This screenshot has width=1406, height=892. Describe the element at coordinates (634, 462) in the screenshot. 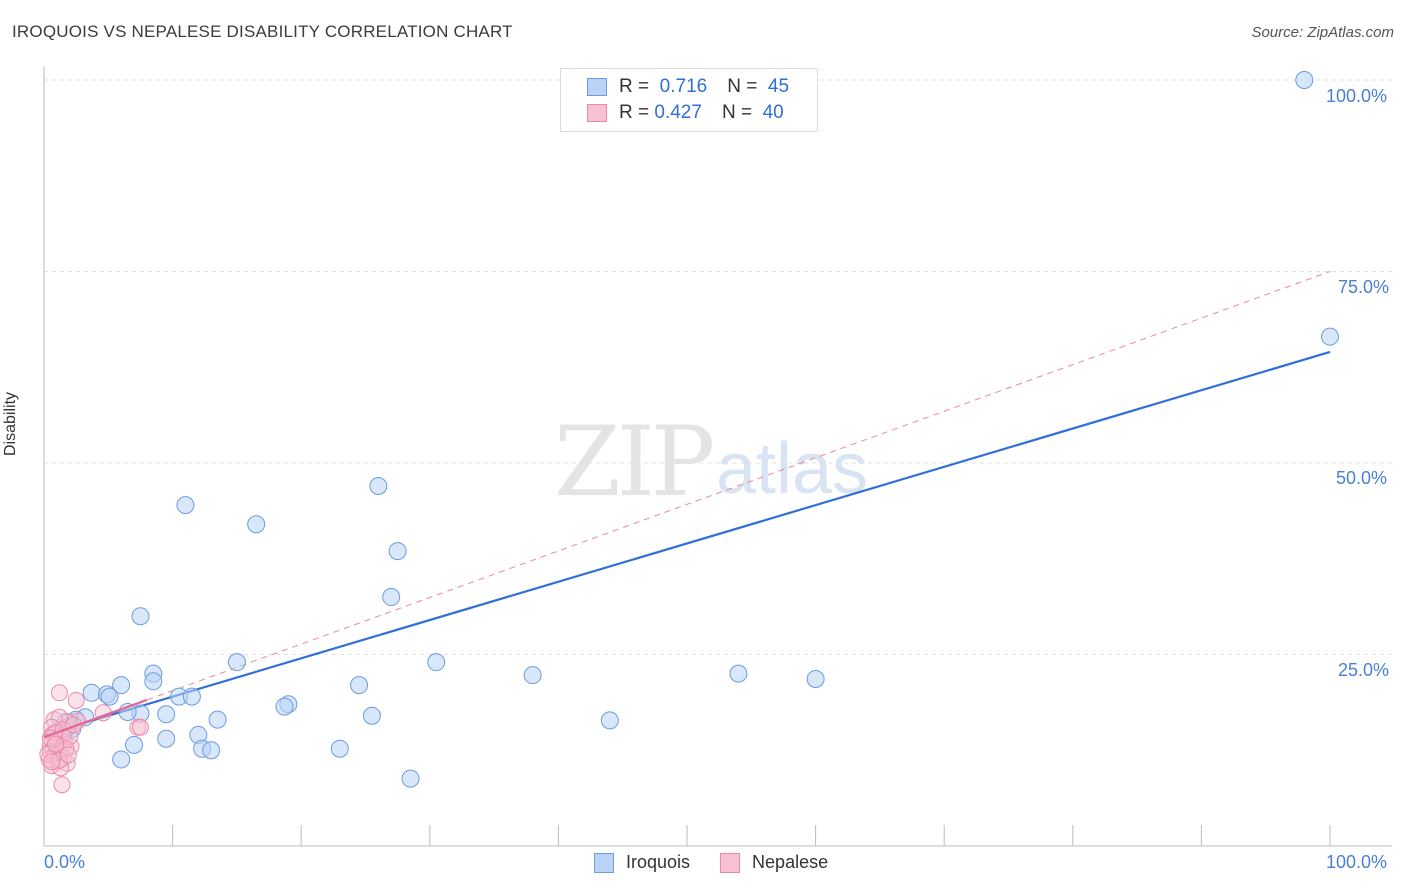

I see `watermark-zip: ZIP` at that location.